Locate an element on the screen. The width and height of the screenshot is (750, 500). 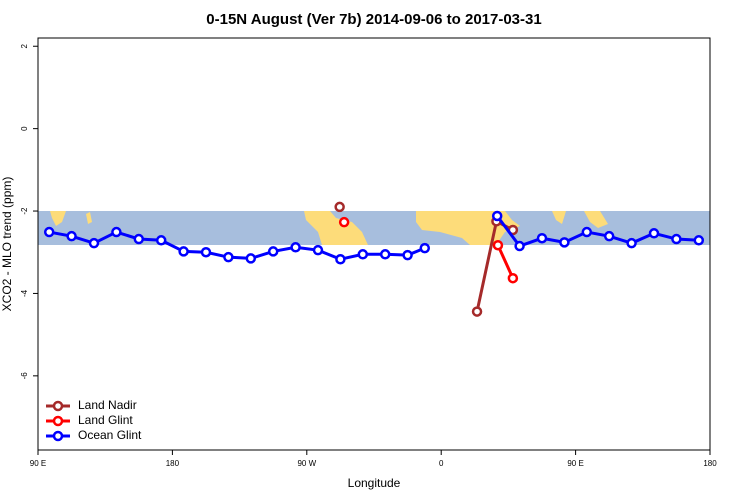
y-tick-label: -2 is located at coordinates (24, 211).